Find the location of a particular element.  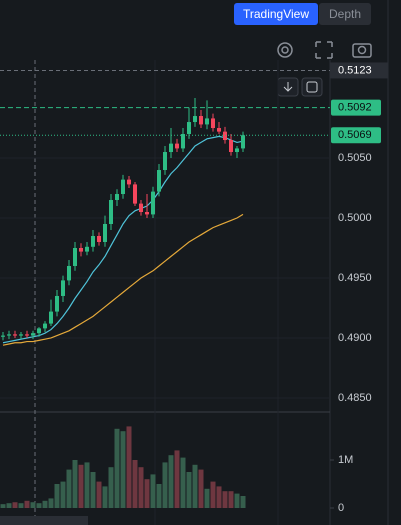

volume-tick-label: 1M is located at coordinates (345, 460).